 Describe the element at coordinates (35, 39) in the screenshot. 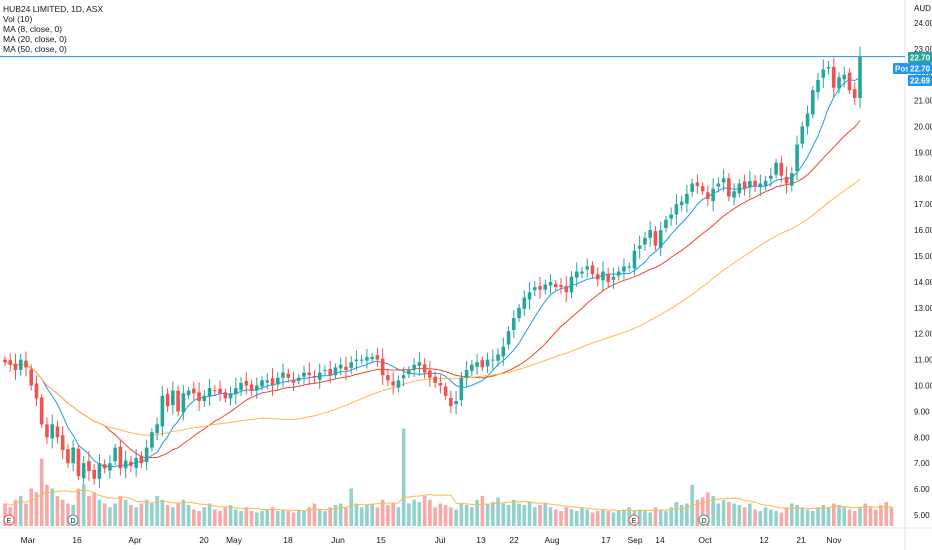

I see `legend-ma20: MA (20, close, 0)` at that location.